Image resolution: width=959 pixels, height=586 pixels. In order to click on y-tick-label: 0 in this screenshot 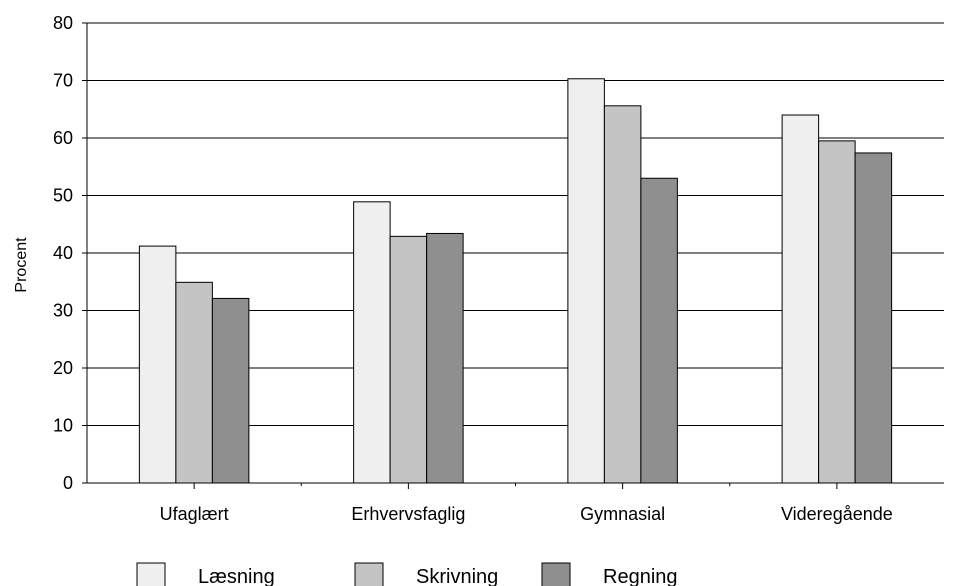, I will do `click(68, 483)`.